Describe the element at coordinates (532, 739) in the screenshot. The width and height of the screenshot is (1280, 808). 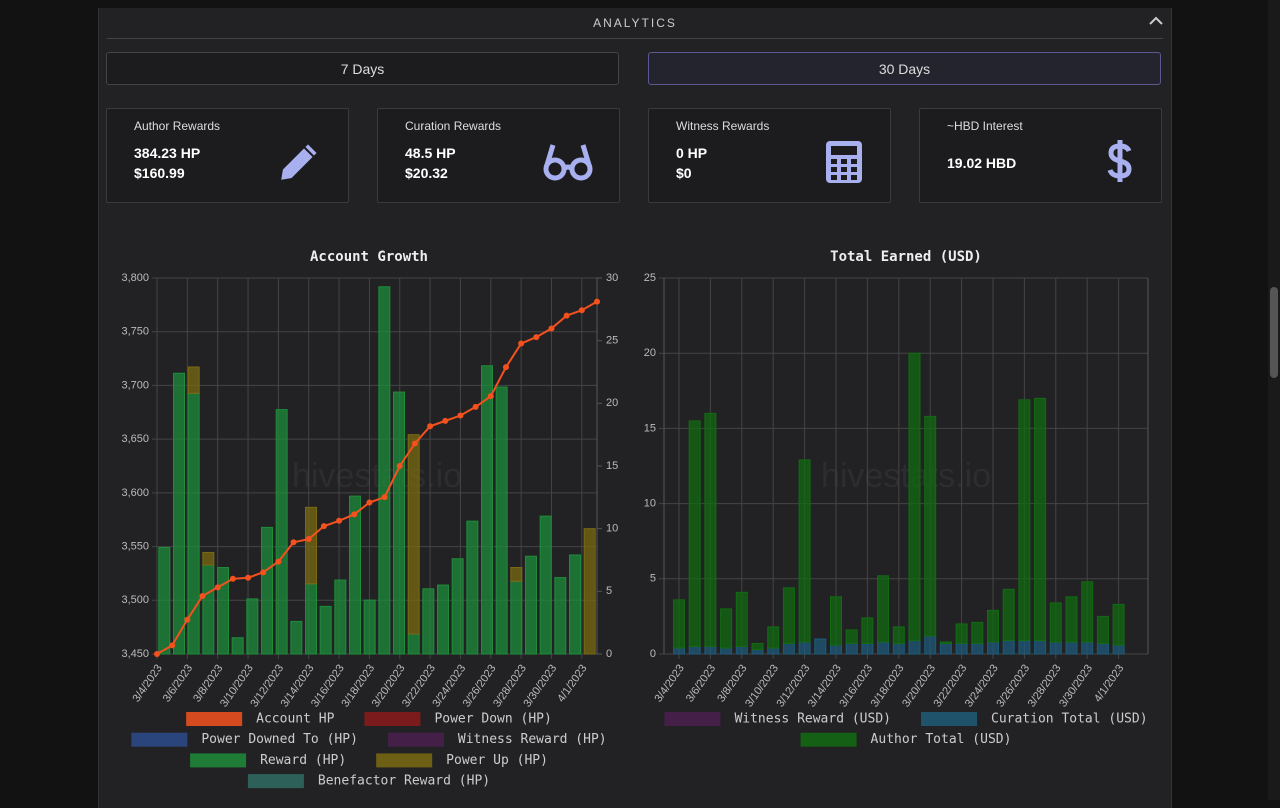
I see `legend-label: Witness Reward (HP)` at that location.